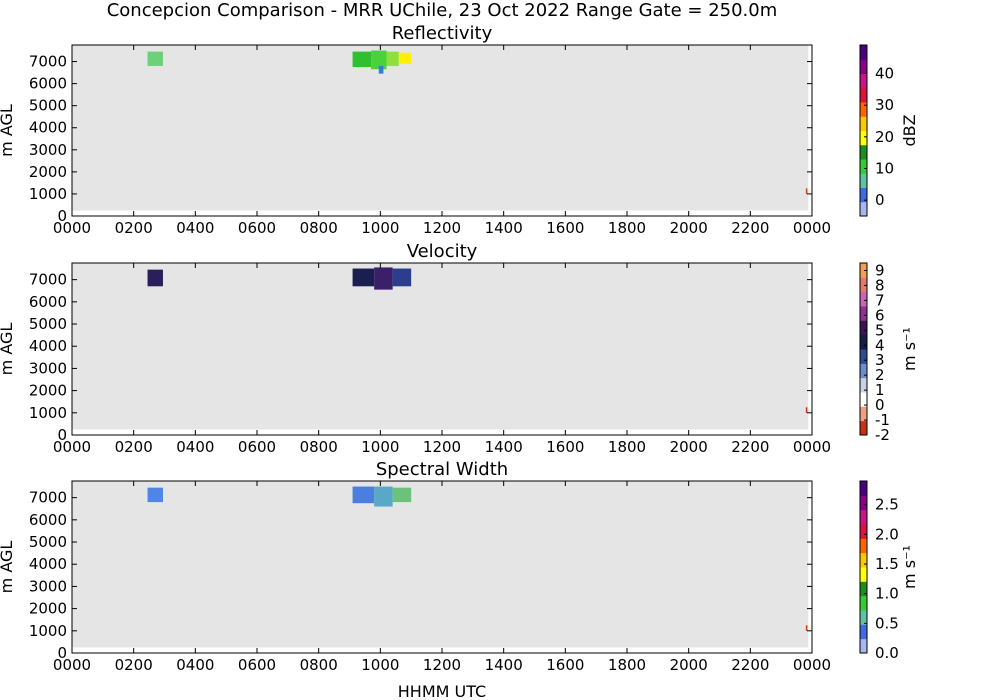 The image size is (1000, 700). I want to click on colorbar-tick-label: 30, so click(884, 105).